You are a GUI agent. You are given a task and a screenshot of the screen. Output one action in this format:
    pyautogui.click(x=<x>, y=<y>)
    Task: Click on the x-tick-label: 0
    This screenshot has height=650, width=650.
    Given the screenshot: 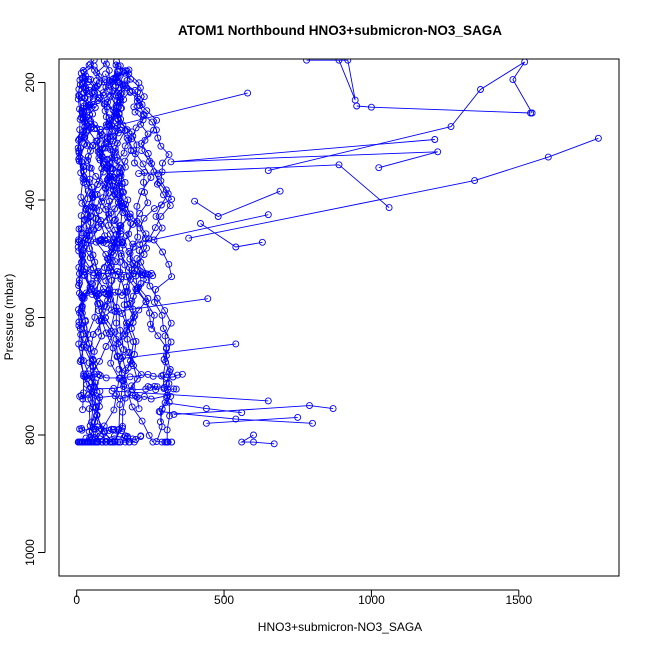 What is the action you would take?
    pyautogui.click(x=76, y=600)
    